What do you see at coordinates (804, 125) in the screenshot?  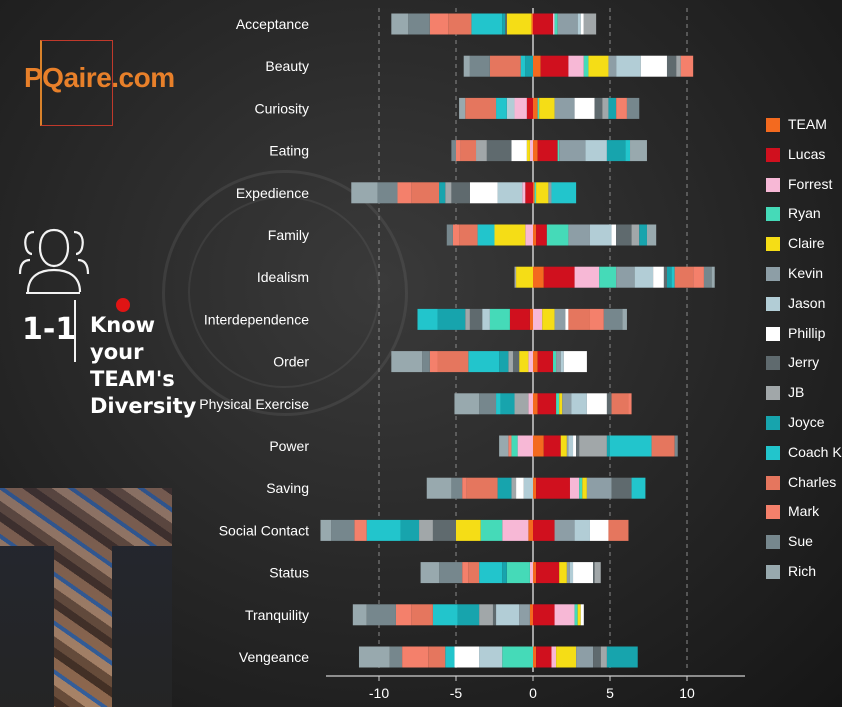 I see `legend-item: TEAM` at bounding box center [804, 125].